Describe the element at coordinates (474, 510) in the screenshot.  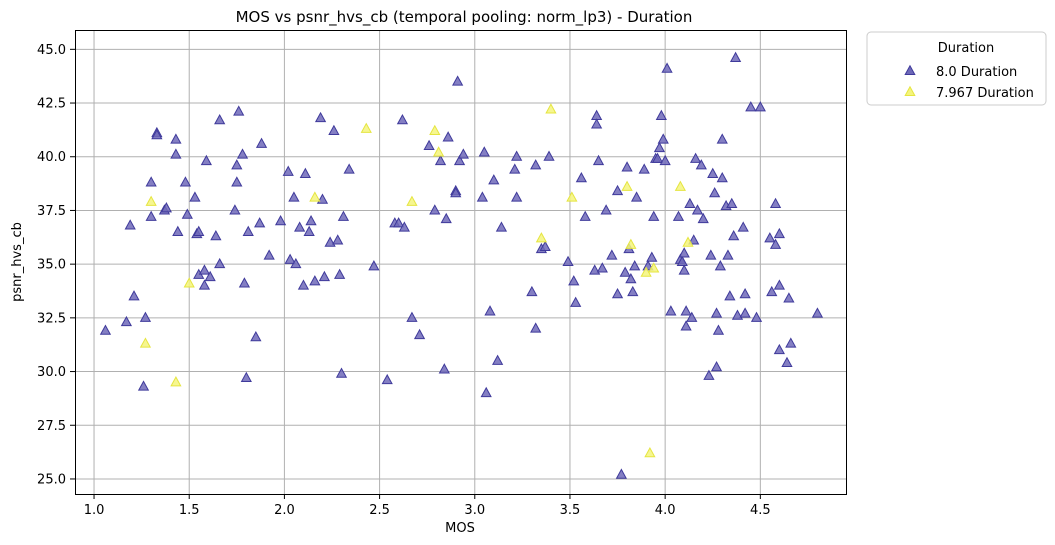
I see `x-tick-label: 3.0` at that location.